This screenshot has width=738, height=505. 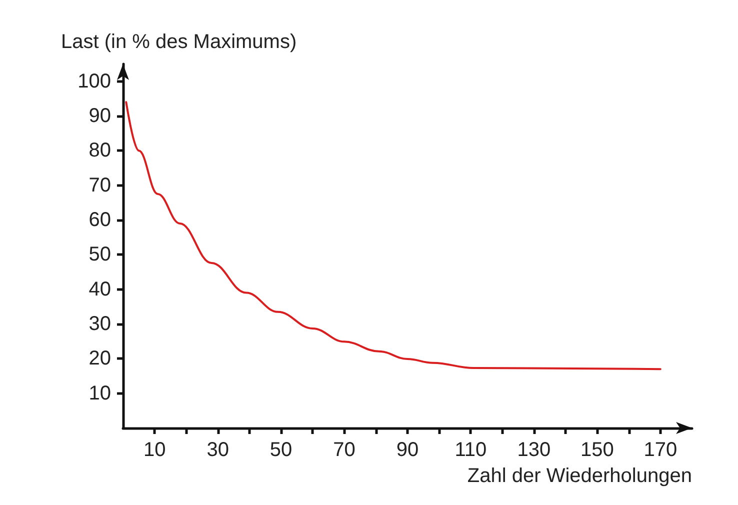 I want to click on y-tick-label: 80, so click(x=99, y=151).